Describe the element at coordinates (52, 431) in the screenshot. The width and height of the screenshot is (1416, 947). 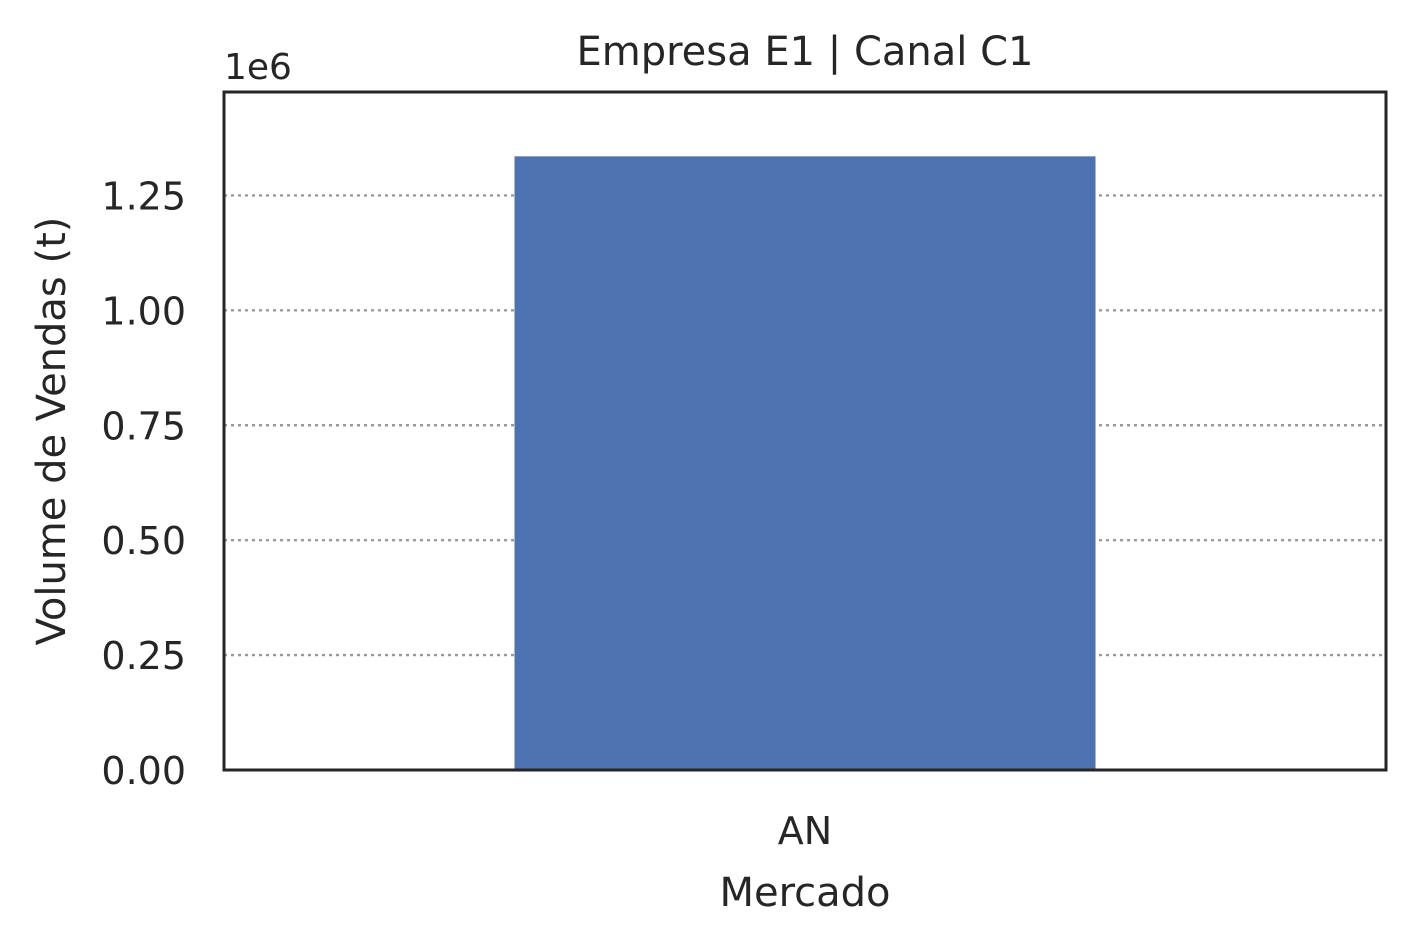
I see `y-axis-label: Volume de Vendas (t)` at that location.